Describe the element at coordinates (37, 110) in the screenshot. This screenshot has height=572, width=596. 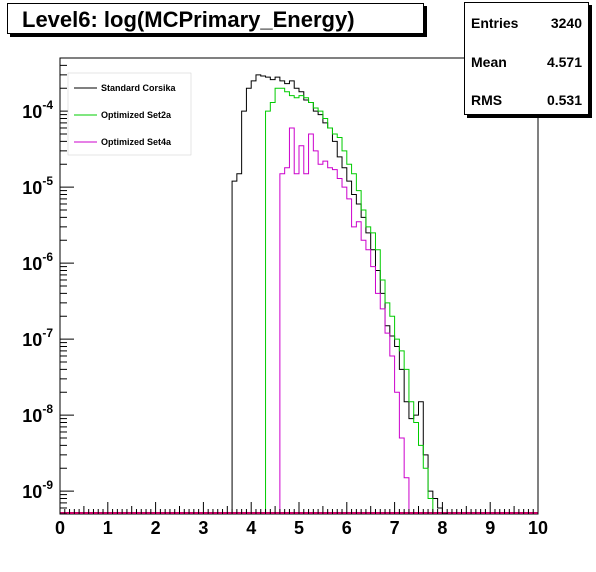
I see `y-tick-label: 10⁻⁴` at that location.